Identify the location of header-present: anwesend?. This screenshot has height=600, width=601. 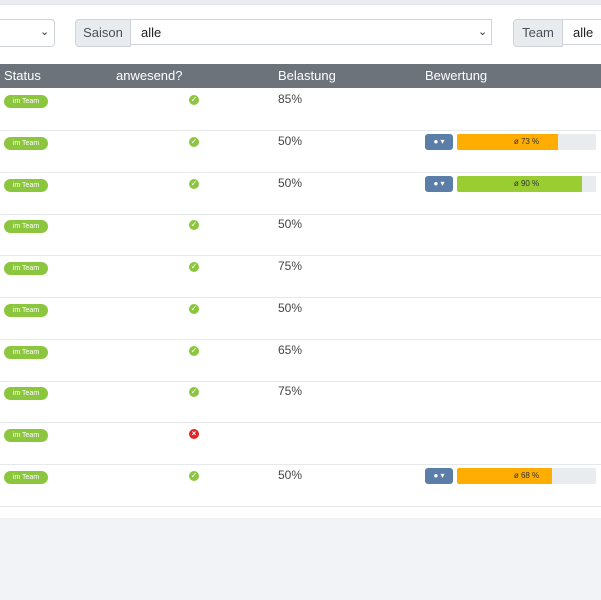
(149, 75).